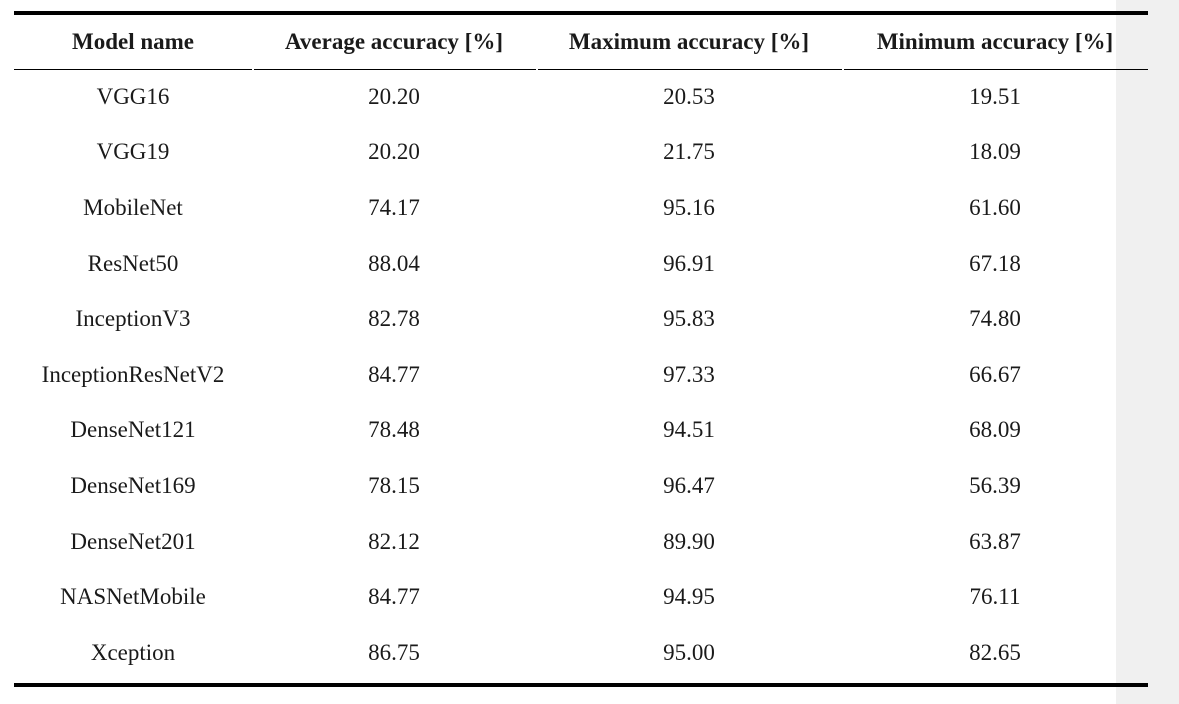  What do you see at coordinates (581, 653) in the screenshot?
I see `table-row: Xception 86.75 95.00 82.65` at bounding box center [581, 653].